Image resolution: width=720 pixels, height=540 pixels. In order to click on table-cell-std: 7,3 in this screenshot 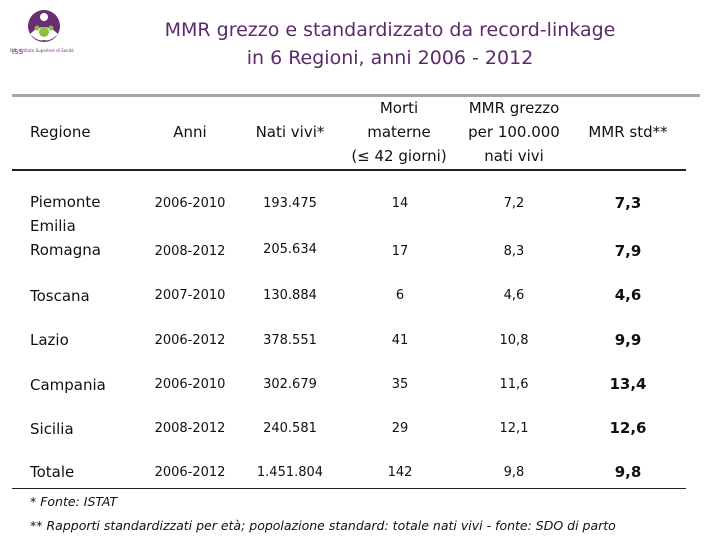, I will do `click(628, 203)`.